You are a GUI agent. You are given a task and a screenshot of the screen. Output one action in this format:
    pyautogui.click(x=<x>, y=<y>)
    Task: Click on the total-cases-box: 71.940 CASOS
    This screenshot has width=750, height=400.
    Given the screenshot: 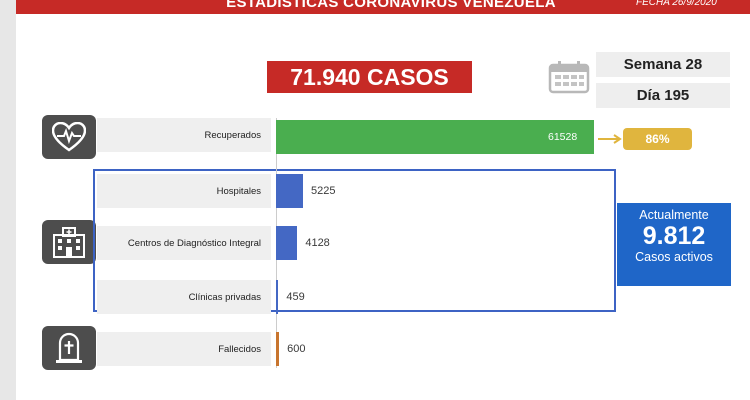 What is the action you would take?
    pyautogui.click(x=369, y=77)
    